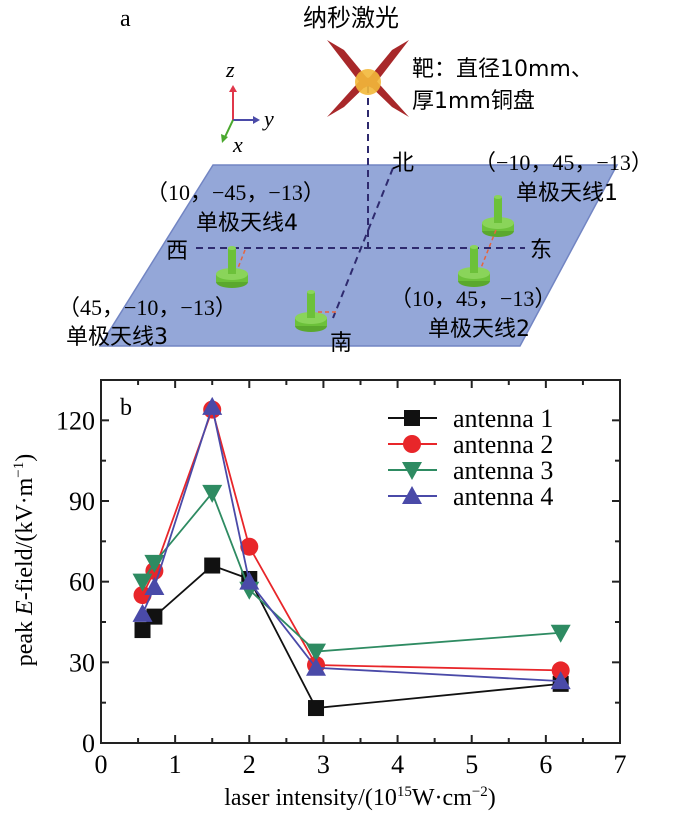  Describe the element at coordinates (471, 764) in the screenshot. I see `x-tick-label: 5` at that location.